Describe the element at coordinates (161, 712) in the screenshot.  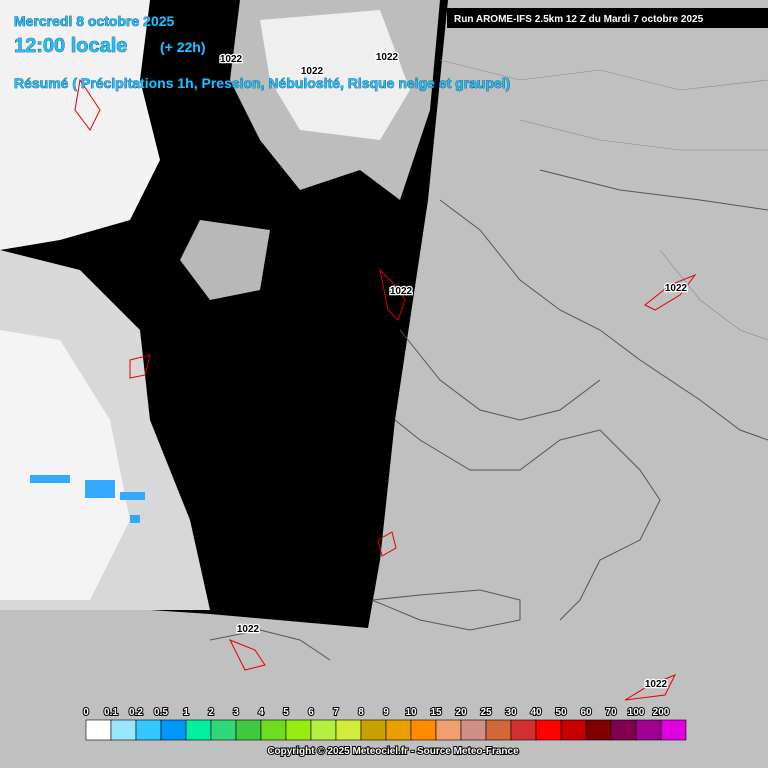
I see `legend-label: 0.5` at that location.